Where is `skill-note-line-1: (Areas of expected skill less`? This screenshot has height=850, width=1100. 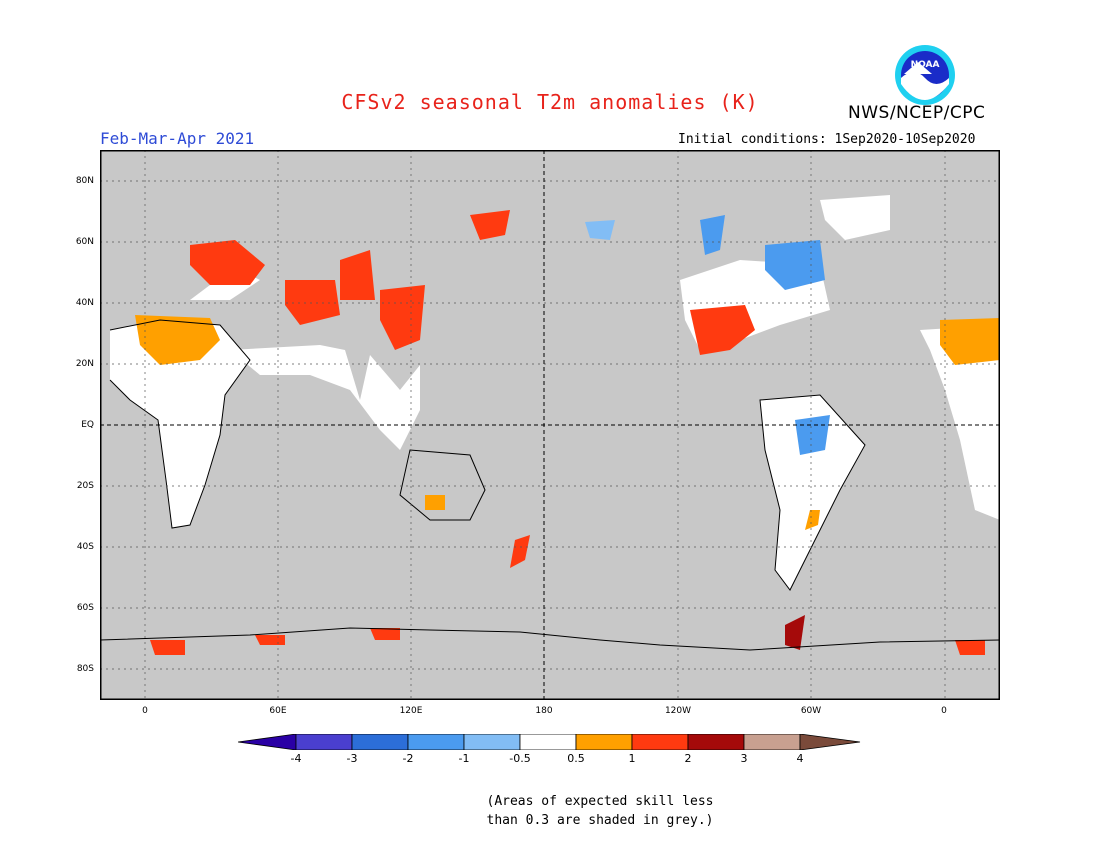
skill-note-line-1: (Areas of expected skill less is located at coordinates (600, 801).